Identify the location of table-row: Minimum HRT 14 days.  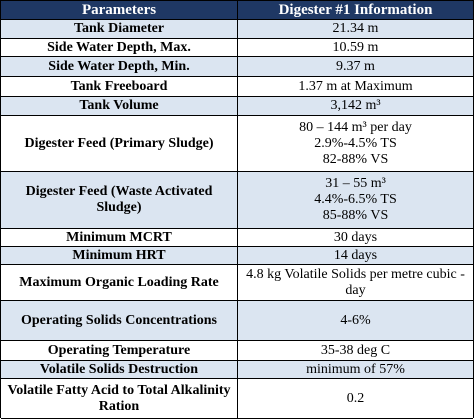
(237, 256).